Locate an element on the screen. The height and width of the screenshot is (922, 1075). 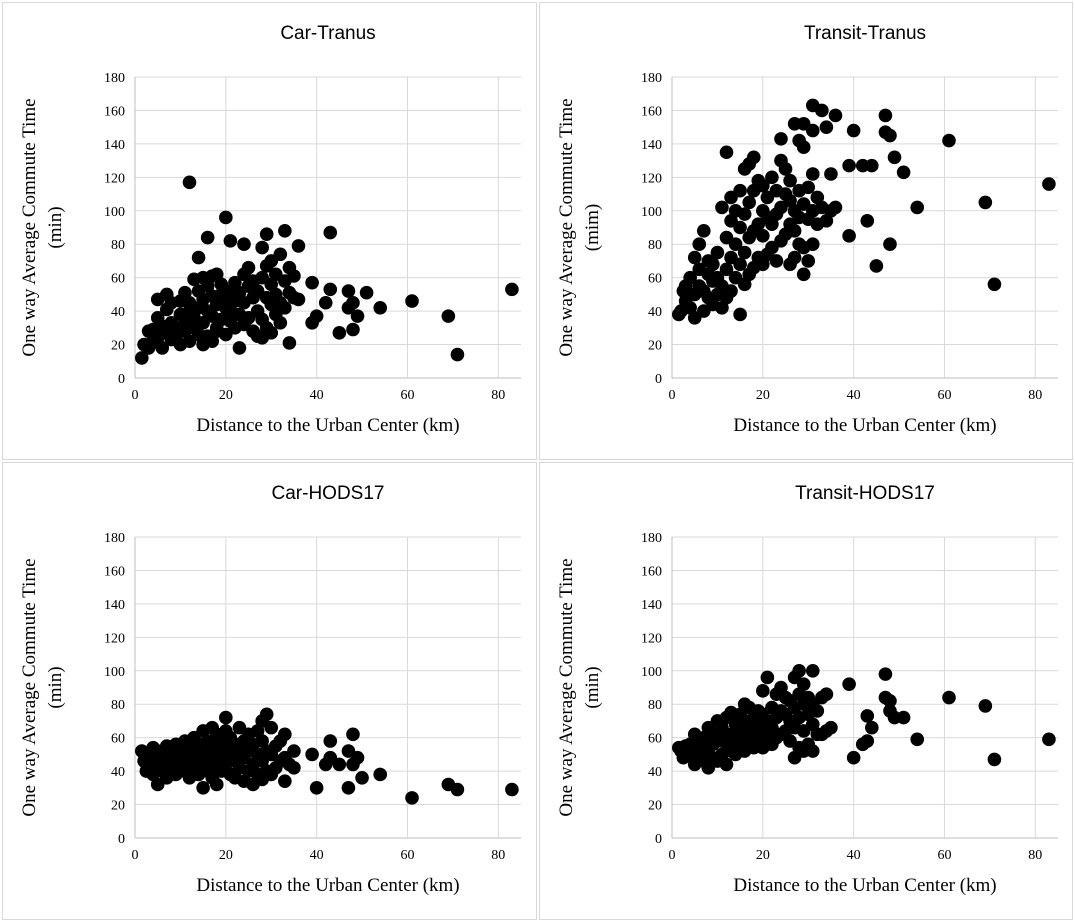
y-tick-label: 20 is located at coordinates (655, 806).